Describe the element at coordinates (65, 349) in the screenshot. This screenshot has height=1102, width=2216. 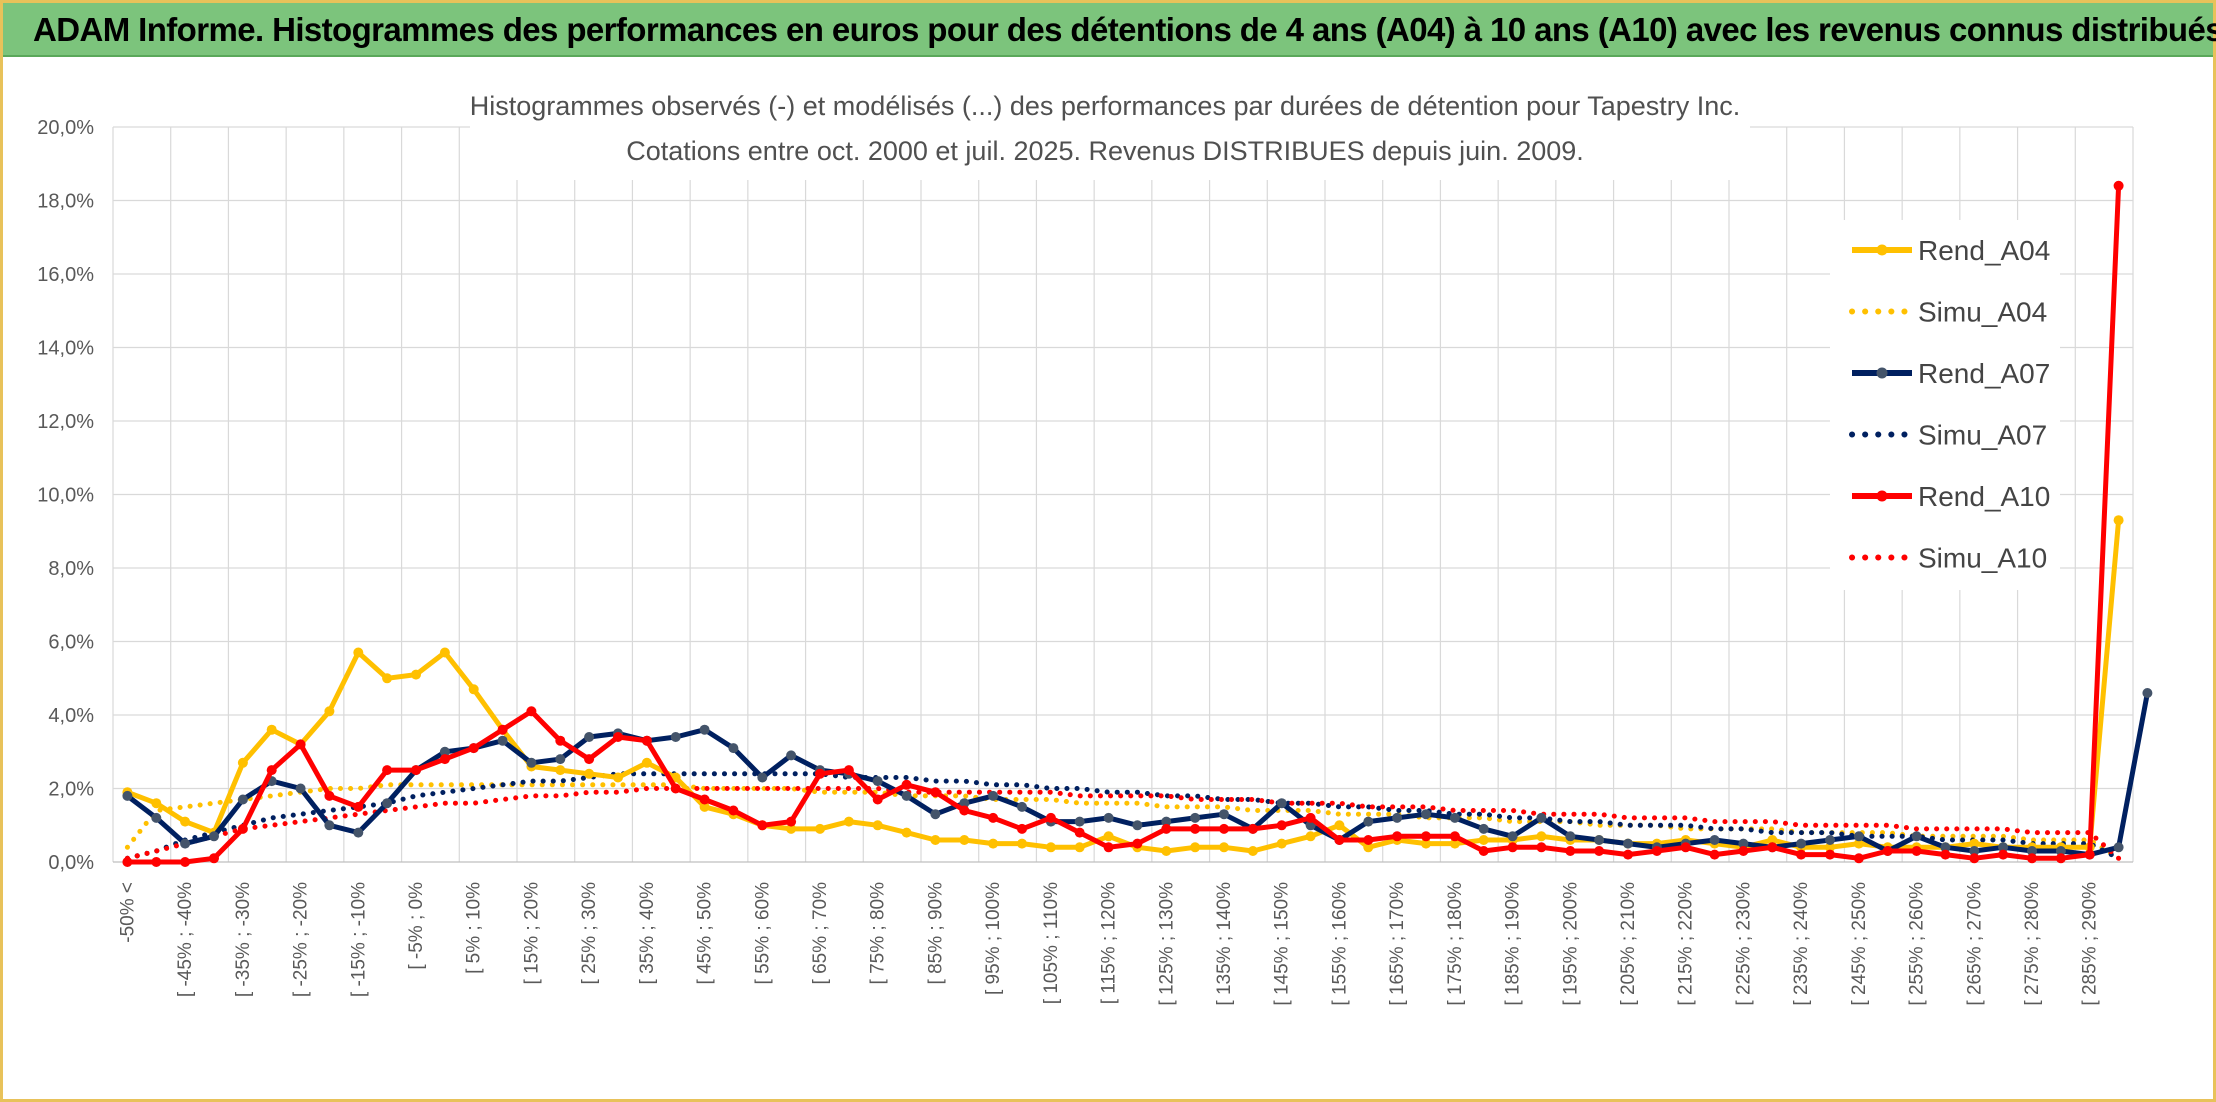
I see `y-tick-label: 14,0%` at that location.